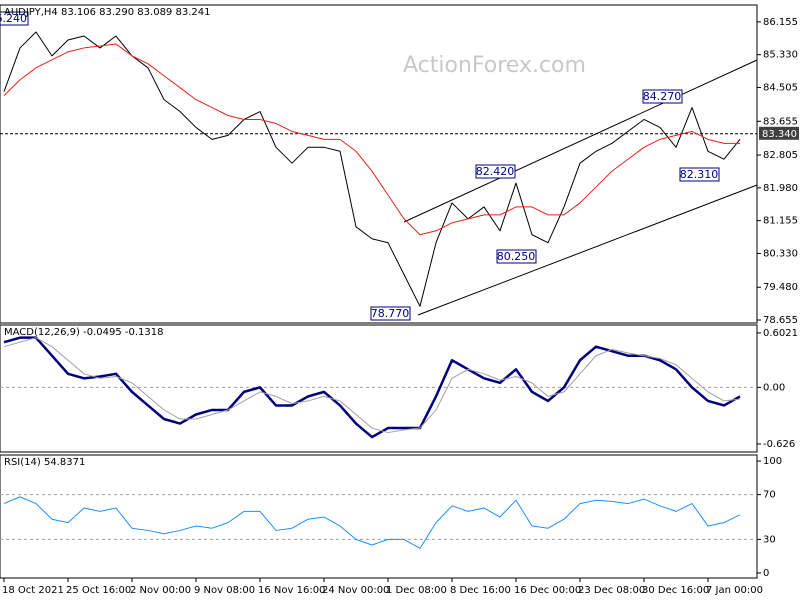  What do you see at coordinates (416, 590) in the screenshot?
I see `x-tick-label: 1 Dec 08:00` at bounding box center [416, 590].